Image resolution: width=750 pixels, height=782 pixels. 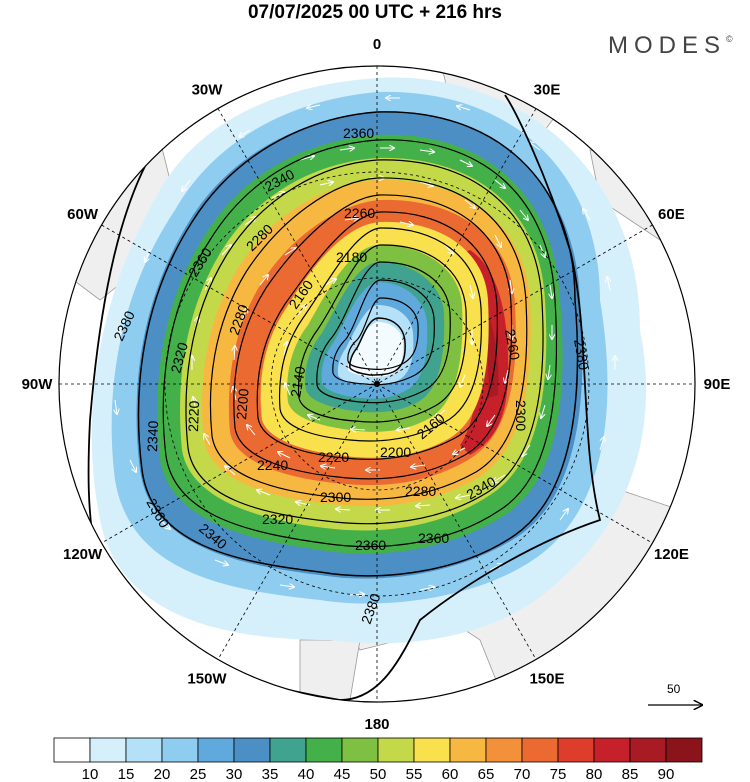 I want to click on shade-core, so click(x=376, y=349).